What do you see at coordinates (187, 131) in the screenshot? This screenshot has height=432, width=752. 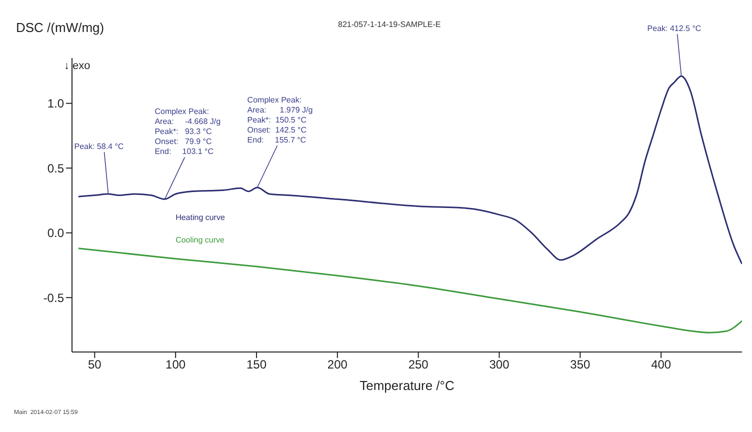 I see `annotation: Complex Peak: Area: -4.668 J/g Peak*: 93.3 °C Onset: 79.9 °C End: 103.1 °C` at bounding box center [187, 131].